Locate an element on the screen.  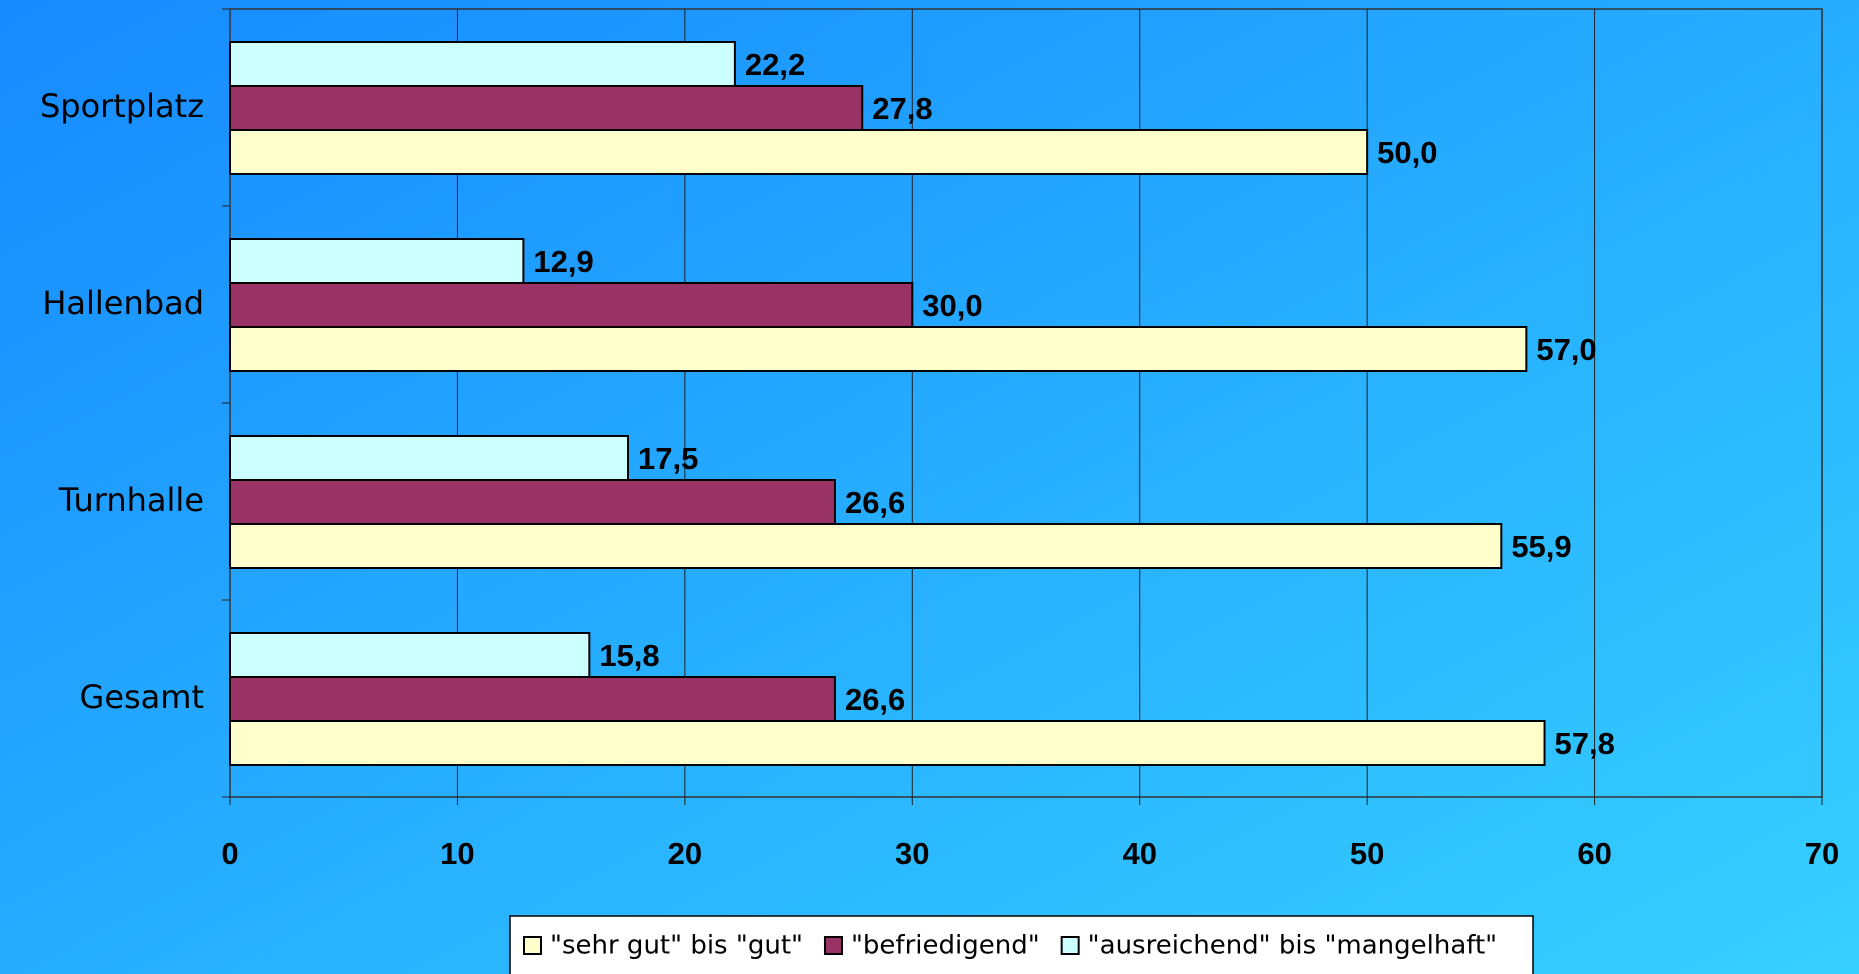
legend is located at coordinates (1021, 944).